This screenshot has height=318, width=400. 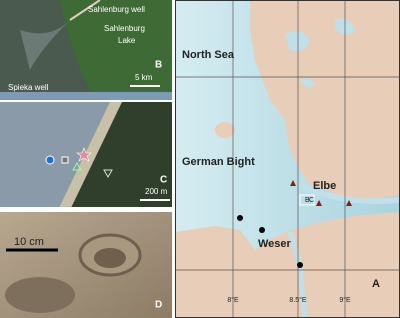 I want to click on place-label: North Sea, so click(x=208, y=55).